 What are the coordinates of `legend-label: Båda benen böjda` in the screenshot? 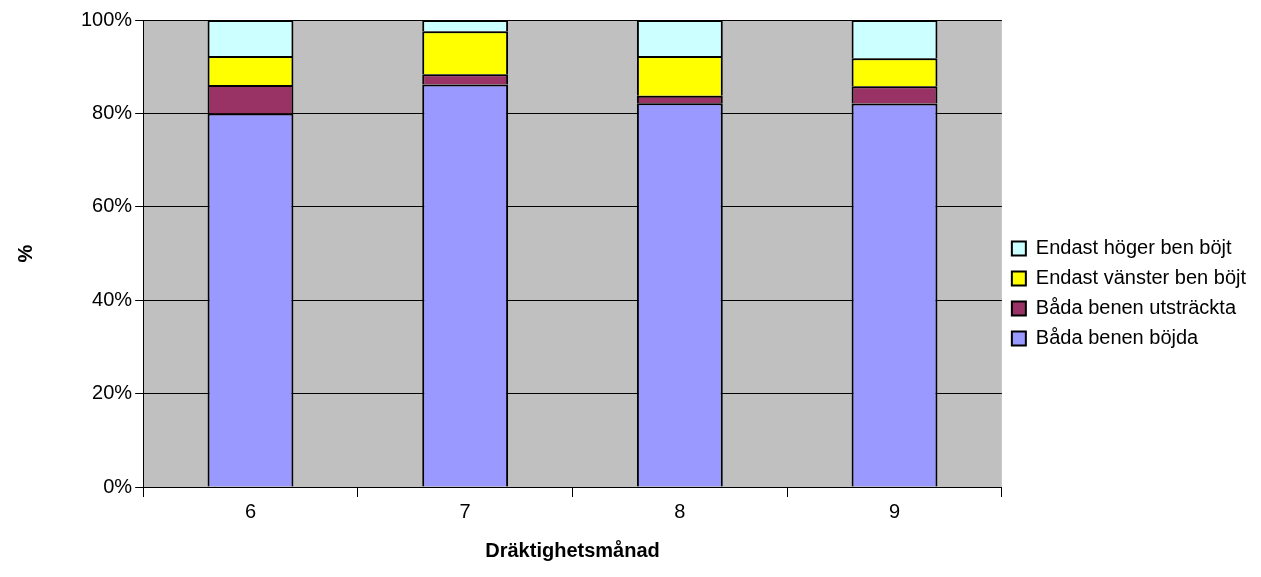 It's located at (1117, 337).